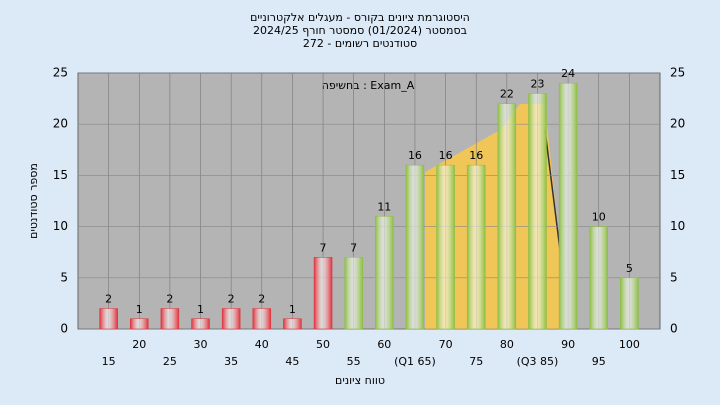  I want to click on y-tick-label: 5, so click(64, 277).